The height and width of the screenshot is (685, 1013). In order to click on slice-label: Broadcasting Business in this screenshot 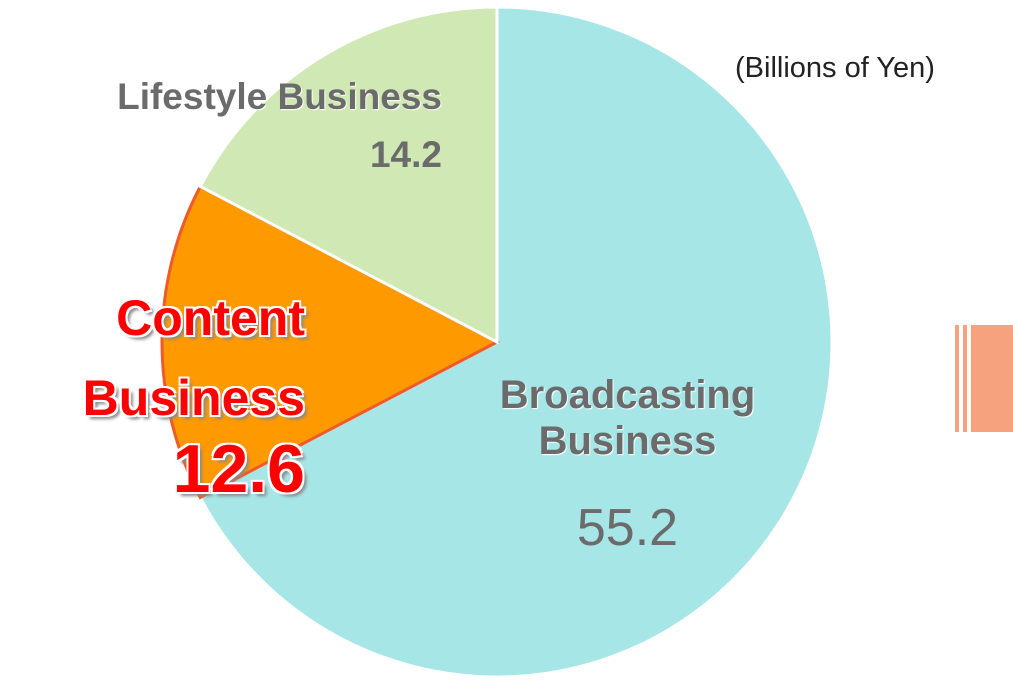, I will do `click(627, 418)`.